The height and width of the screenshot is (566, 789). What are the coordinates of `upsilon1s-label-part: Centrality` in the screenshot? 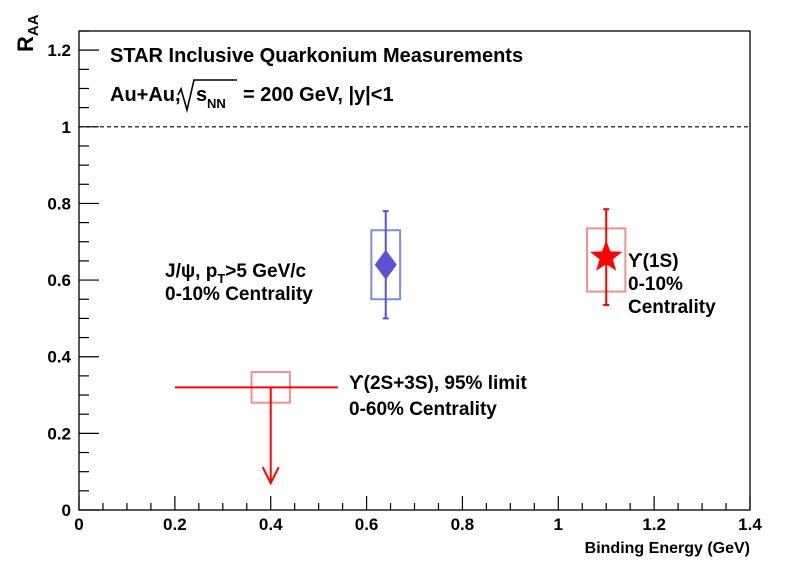 It's located at (672, 307).